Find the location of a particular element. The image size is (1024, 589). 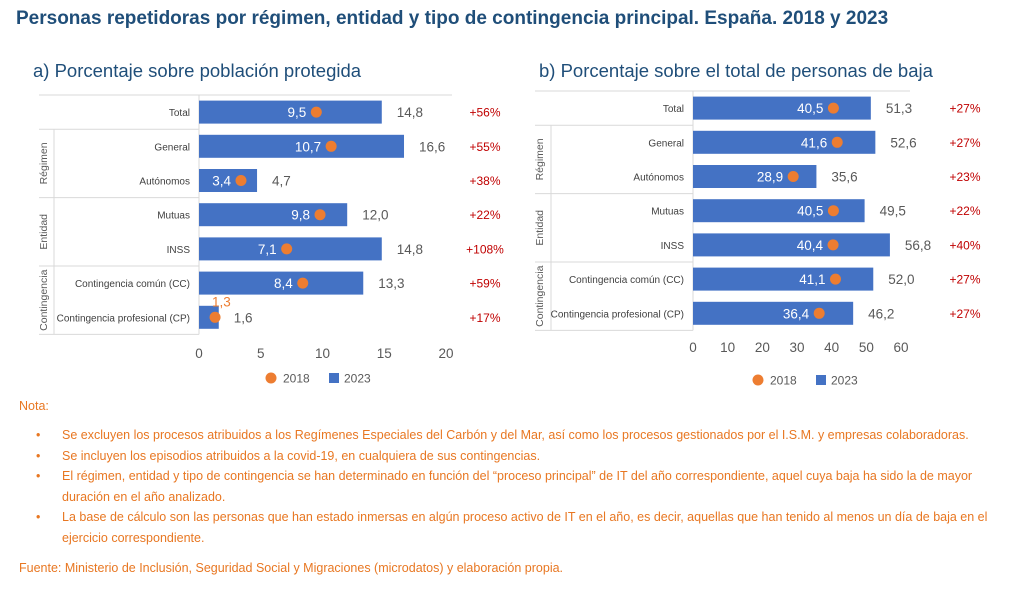

category-label: Autónomos is located at coordinates (658, 178).